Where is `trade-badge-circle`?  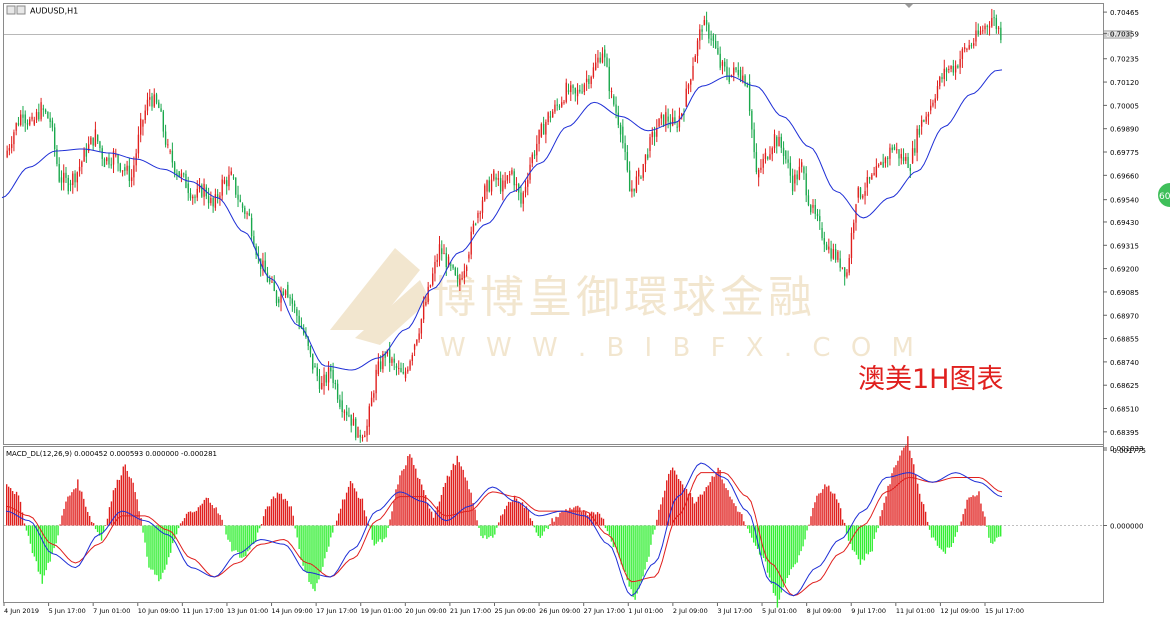 trade-badge-circle is located at coordinates (1163, 195).